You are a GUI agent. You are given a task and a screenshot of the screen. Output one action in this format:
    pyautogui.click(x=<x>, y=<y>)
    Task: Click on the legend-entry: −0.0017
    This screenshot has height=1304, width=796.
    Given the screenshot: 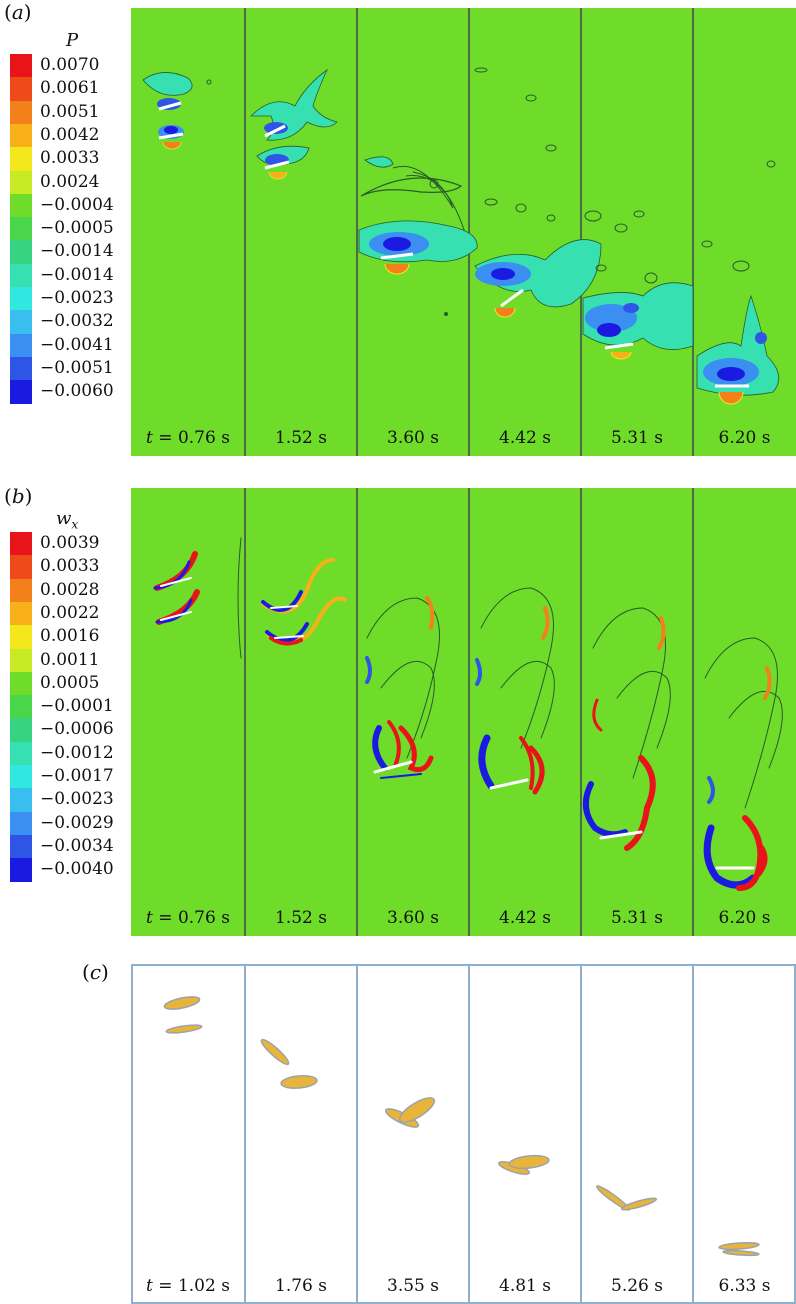 What is the action you would take?
    pyautogui.click(x=69, y=777)
    